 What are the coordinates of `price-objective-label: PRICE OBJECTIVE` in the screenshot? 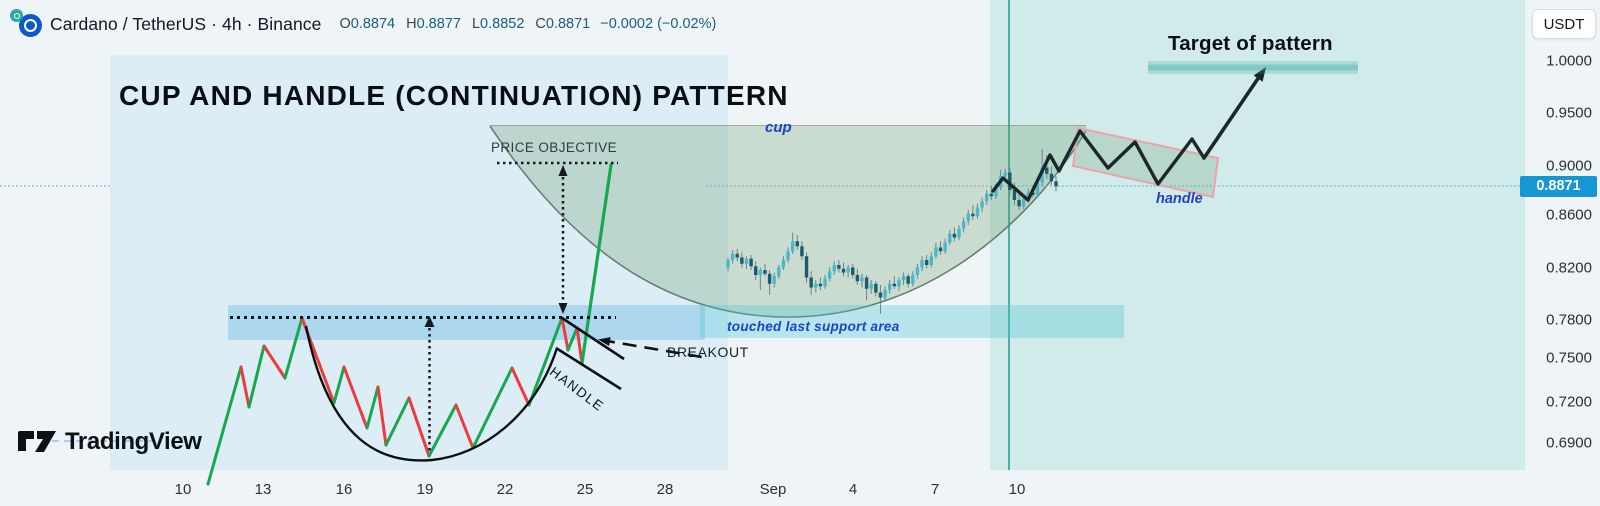 It's located at (554, 147).